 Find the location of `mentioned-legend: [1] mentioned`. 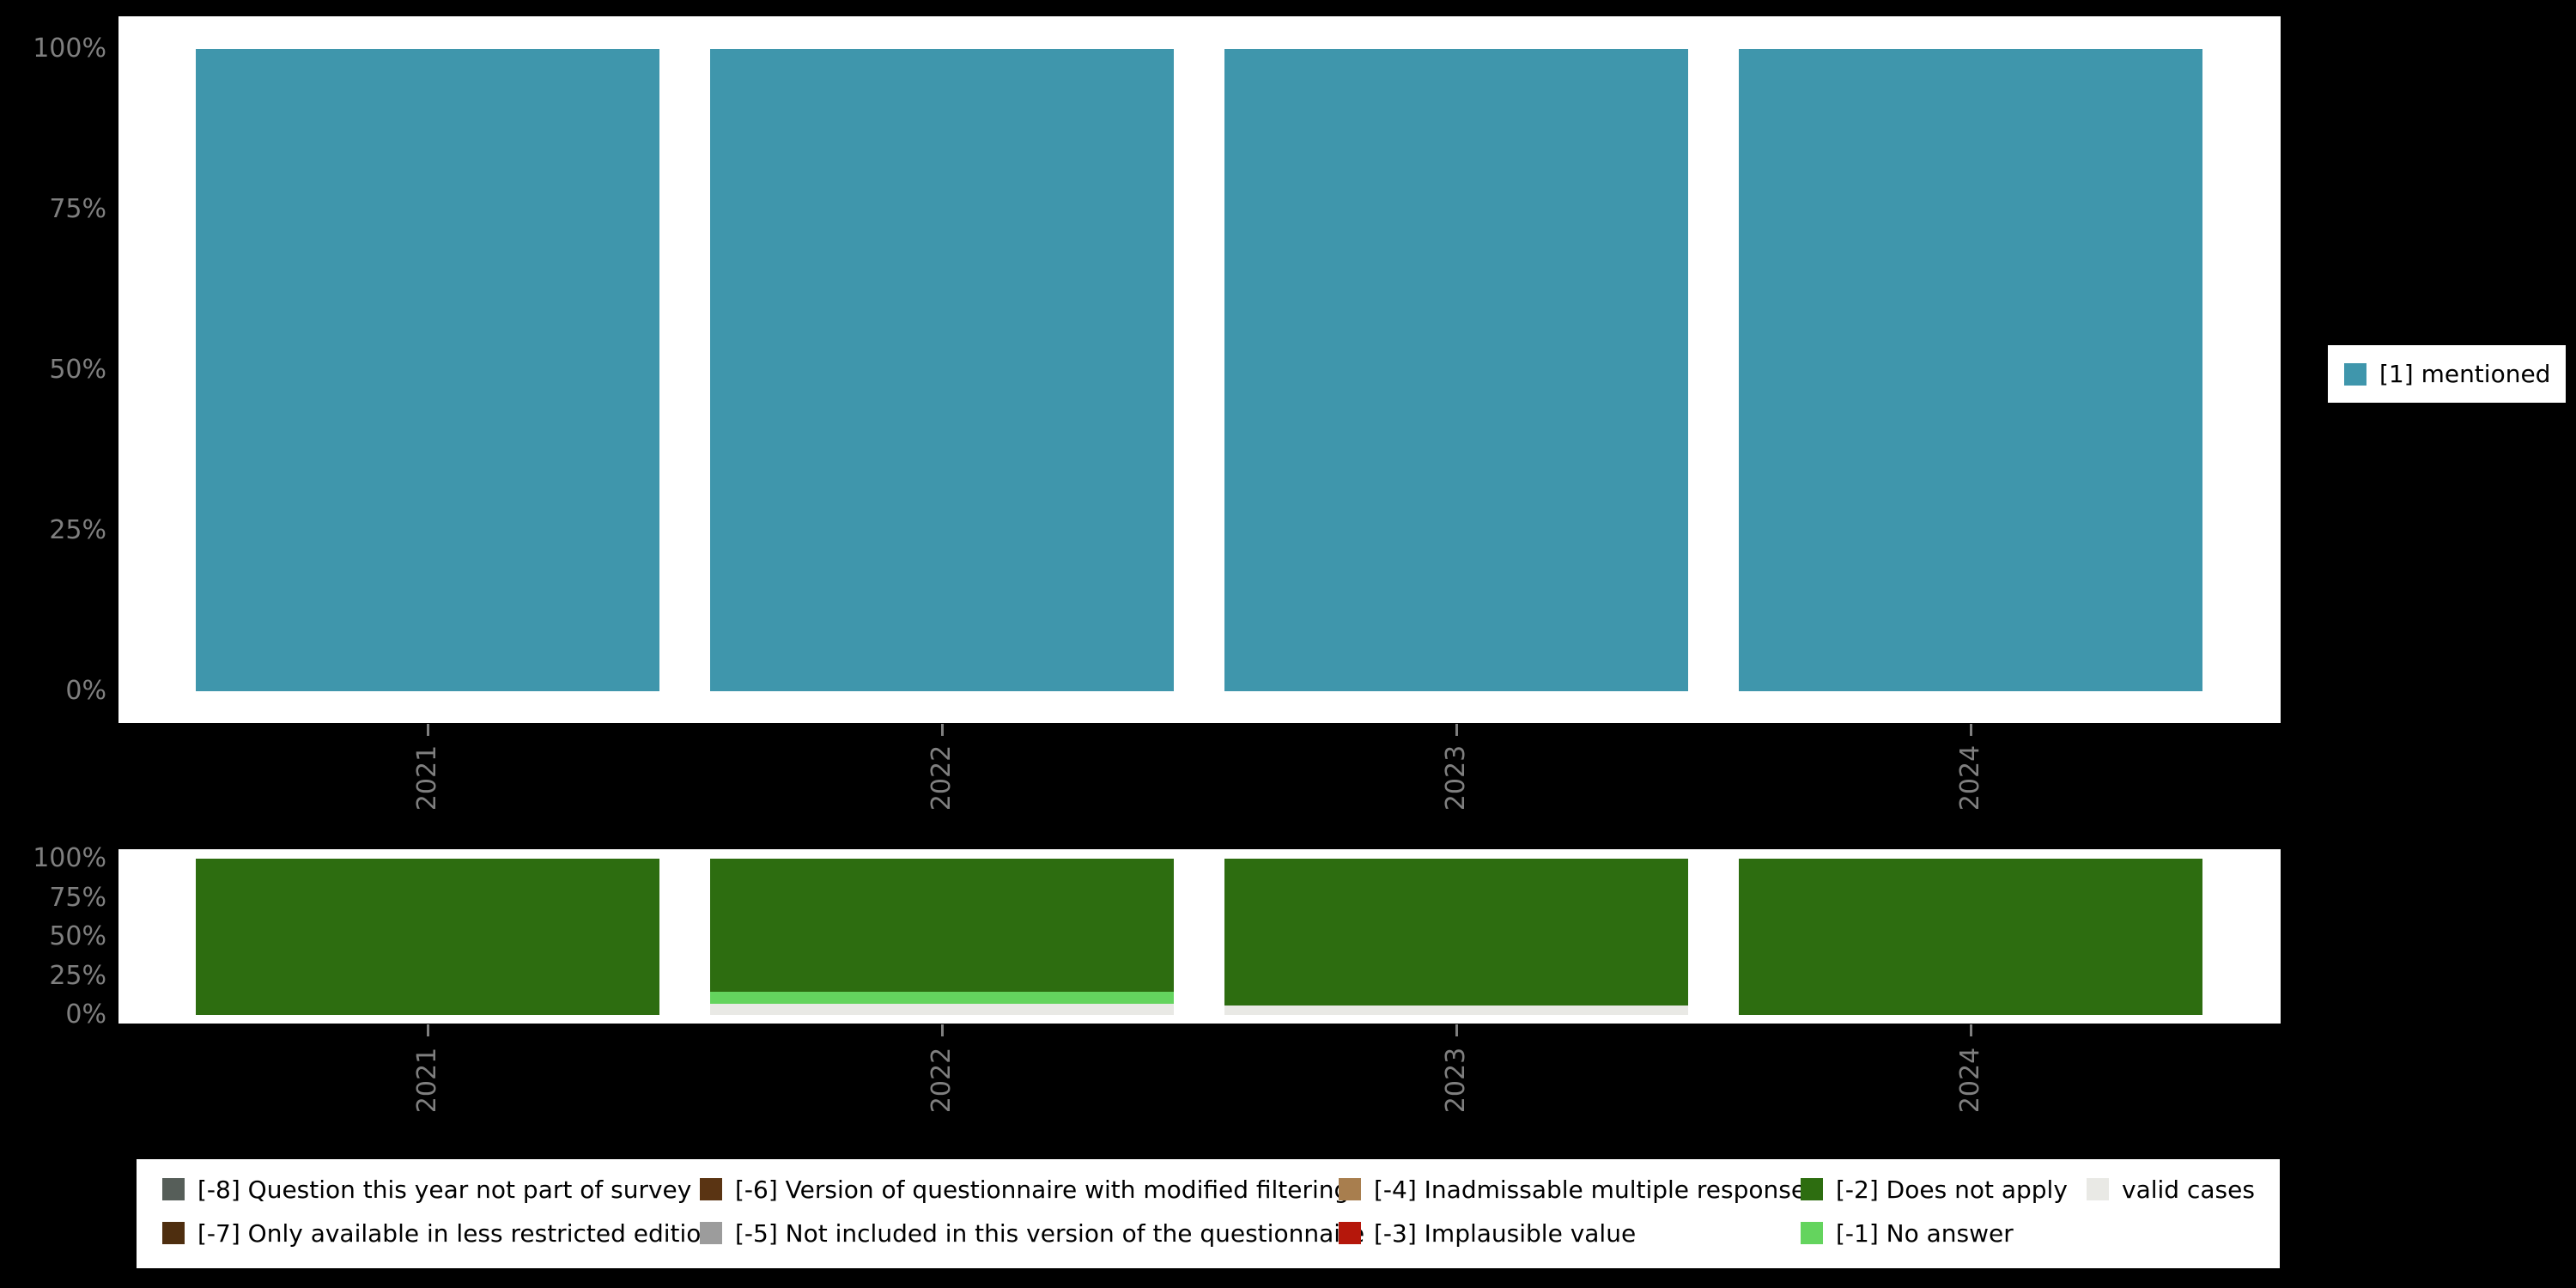

mentioned-legend: [1] mentioned is located at coordinates (2448, 374).